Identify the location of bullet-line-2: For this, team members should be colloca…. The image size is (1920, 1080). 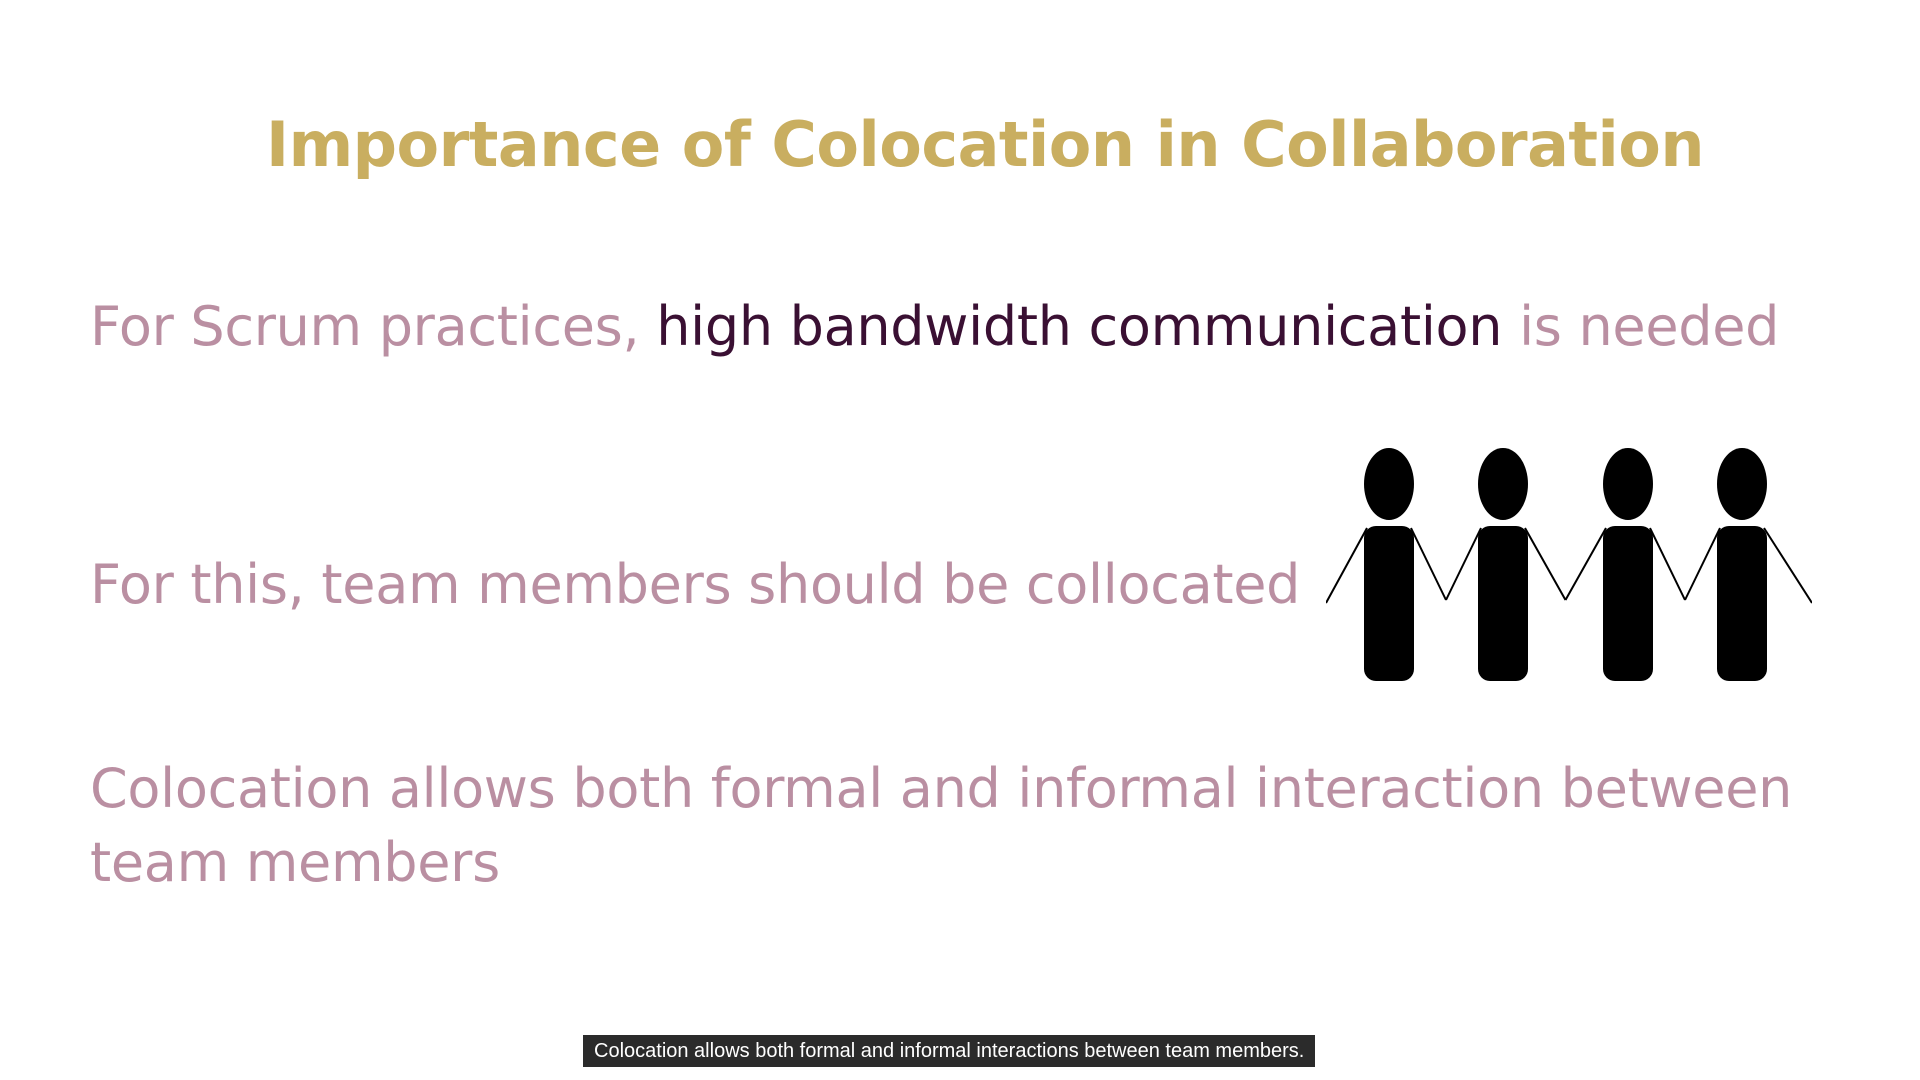
(695, 584).